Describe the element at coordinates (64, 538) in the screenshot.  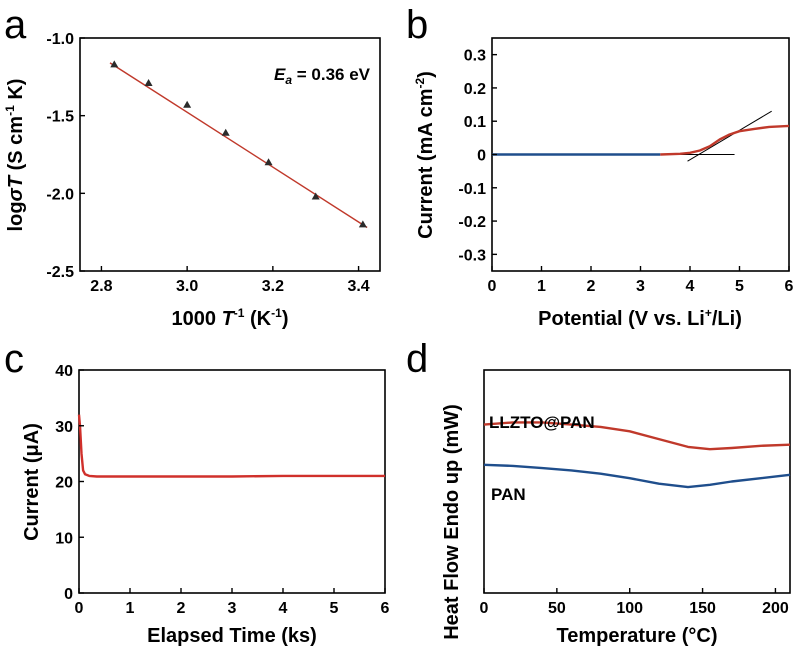
I see `panel-c-y-tick-label: 10` at that location.